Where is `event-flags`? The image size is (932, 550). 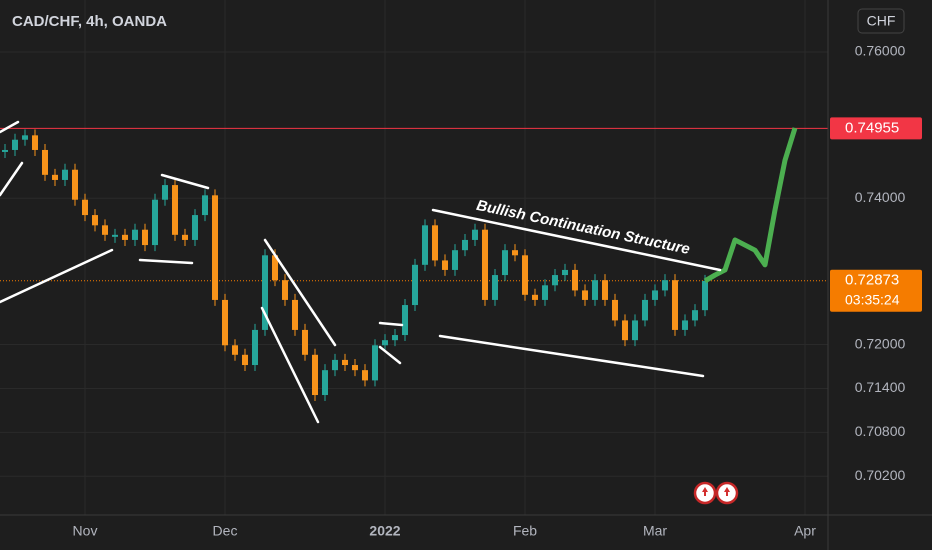
event-flags is located at coordinates (716, 493).